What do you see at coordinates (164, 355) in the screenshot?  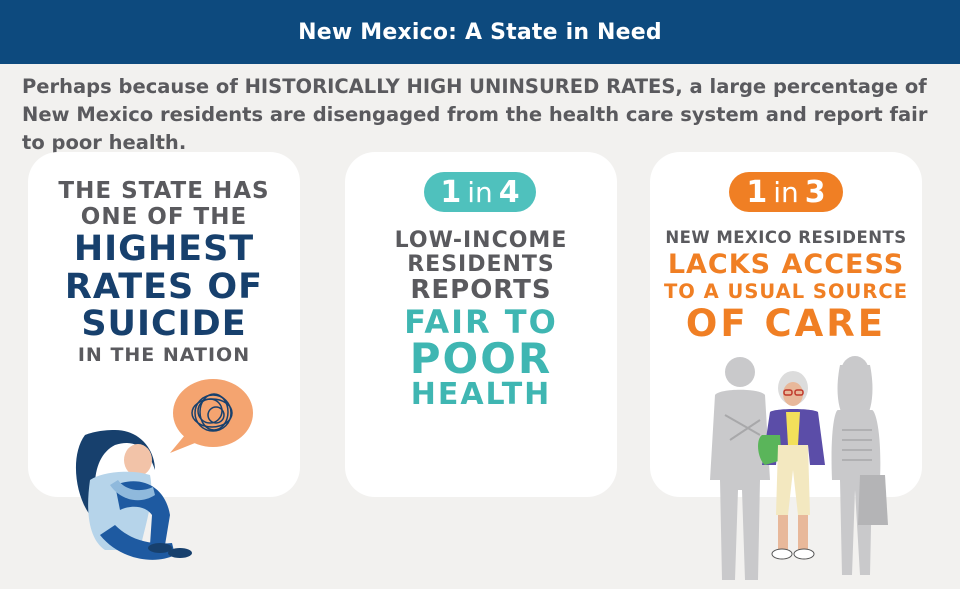 I see `card1-line-6: IN THE NATION` at bounding box center [164, 355].